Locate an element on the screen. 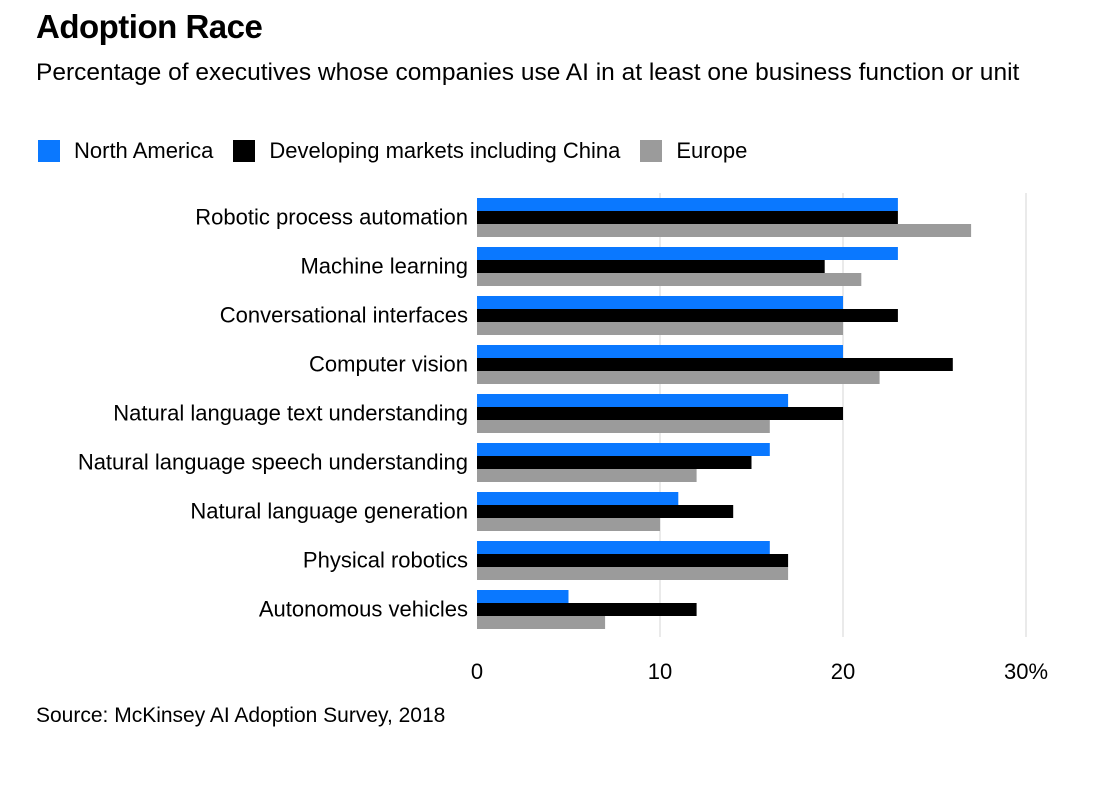 This screenshot has height=786, width=1098. chart-title: Adoption Race is located at coordinates (149, 26).